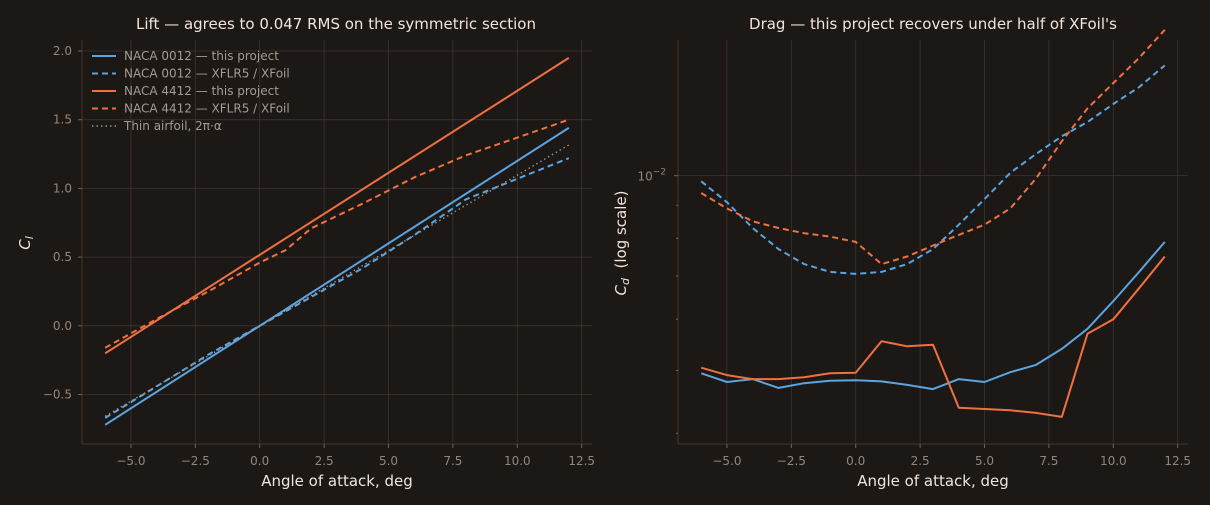  What do you see at coordinates (62, 51) in the screenshot?
I see `y-tick-label: 2.0` at bounding box center [62, 51].